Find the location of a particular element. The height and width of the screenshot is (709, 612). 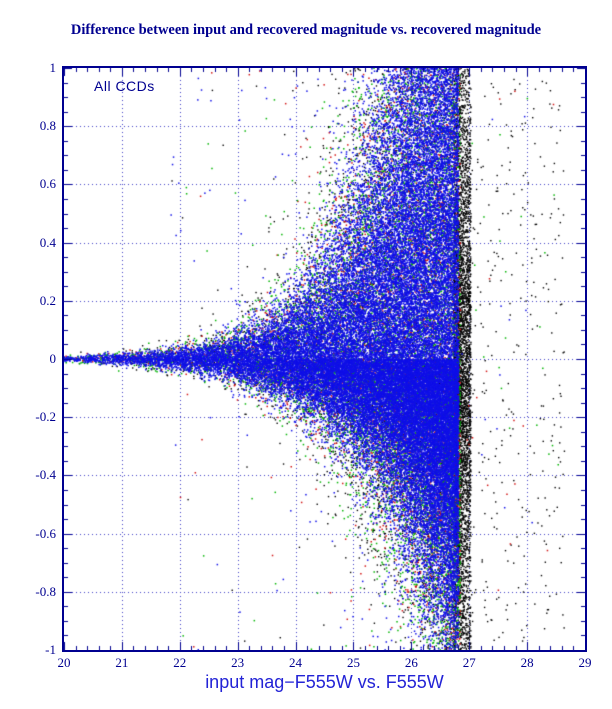

y-tick-label: -0.4 is located at coordinates (45, 475).